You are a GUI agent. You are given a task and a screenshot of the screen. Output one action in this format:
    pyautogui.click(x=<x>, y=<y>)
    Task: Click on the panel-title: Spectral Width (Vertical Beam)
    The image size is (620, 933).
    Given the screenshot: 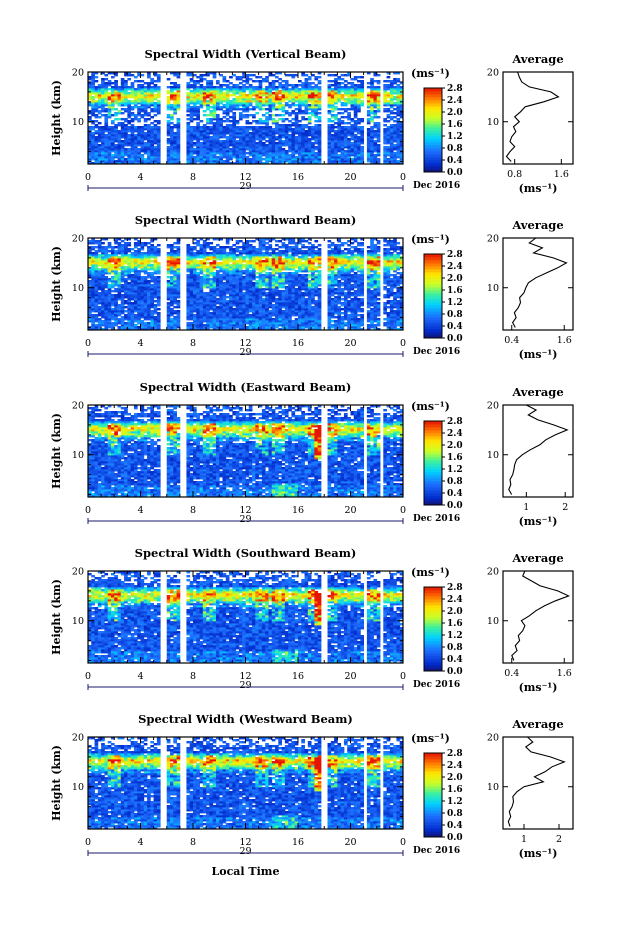 What is the action you would take?
    pyautogui.click(x=246, y=54)
    